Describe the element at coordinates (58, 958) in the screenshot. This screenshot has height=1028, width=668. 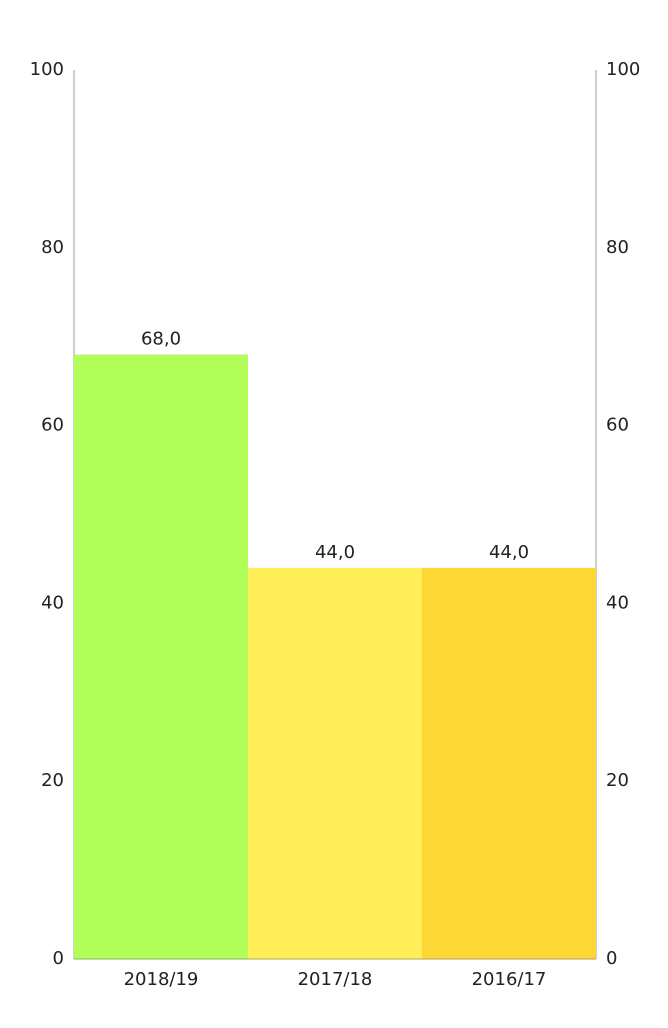
I see `y-tick-label: 0` at that location.